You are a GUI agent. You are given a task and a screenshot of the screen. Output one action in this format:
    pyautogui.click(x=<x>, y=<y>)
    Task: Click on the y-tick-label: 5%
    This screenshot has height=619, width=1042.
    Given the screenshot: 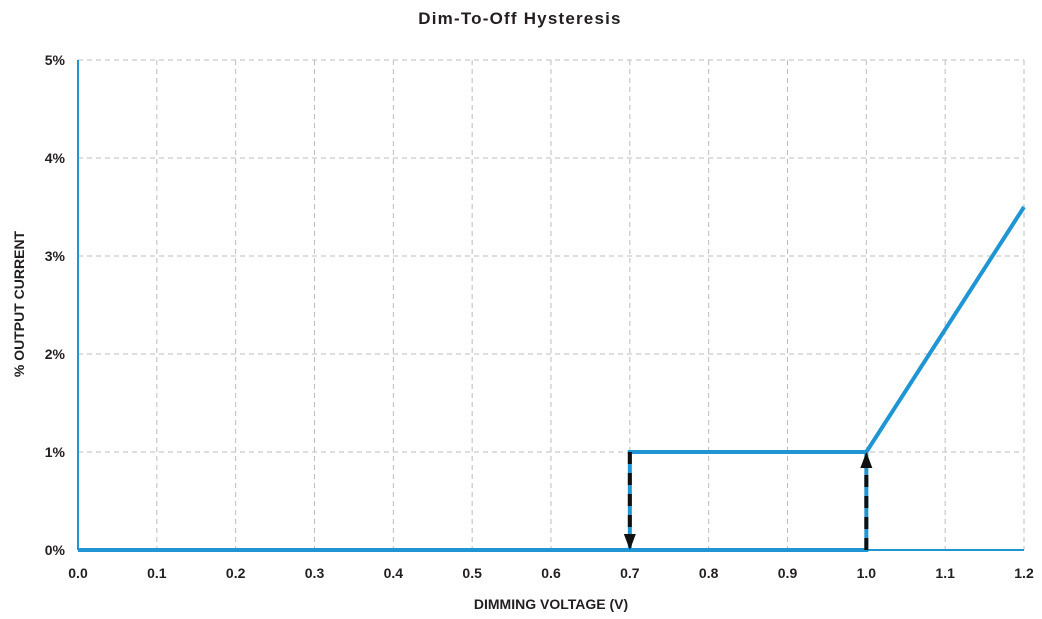 What is the action you would take?
    pyautogui.click(x=55, y=60)
    